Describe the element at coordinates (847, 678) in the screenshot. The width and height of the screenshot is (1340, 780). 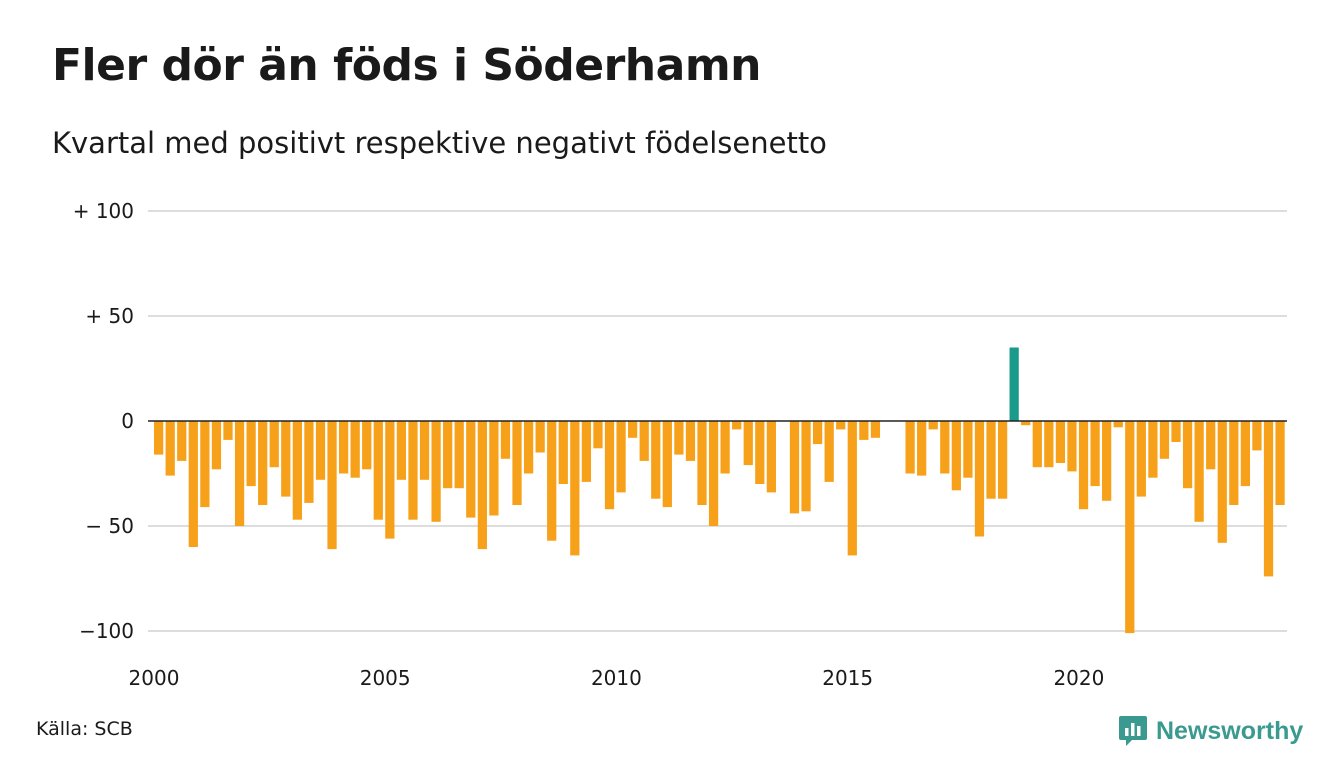
I see `x-tick-label: 2015` at that location.